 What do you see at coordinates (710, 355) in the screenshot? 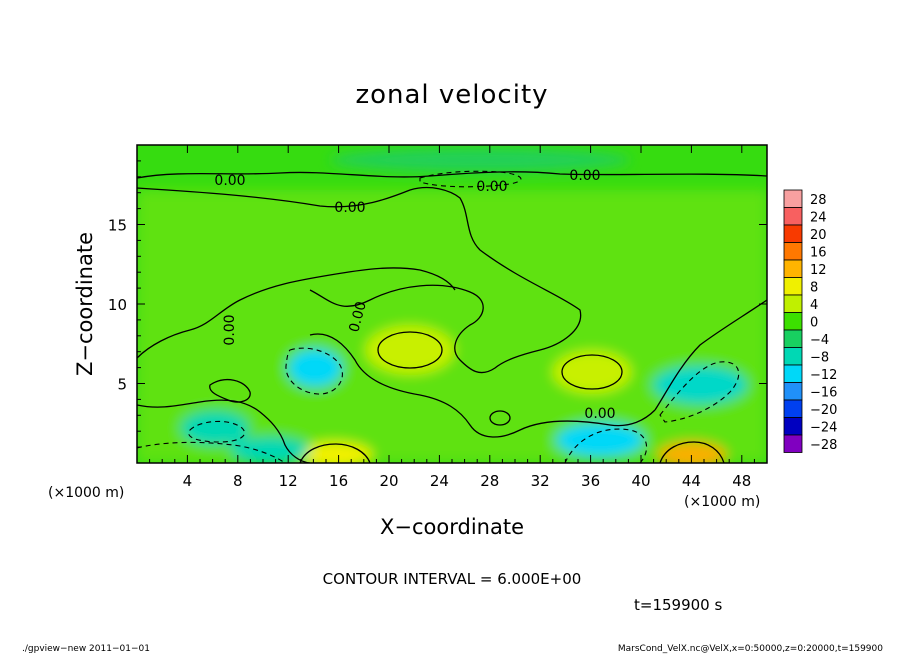
I see `contour-zero-right` at bounding box center [710, 355].